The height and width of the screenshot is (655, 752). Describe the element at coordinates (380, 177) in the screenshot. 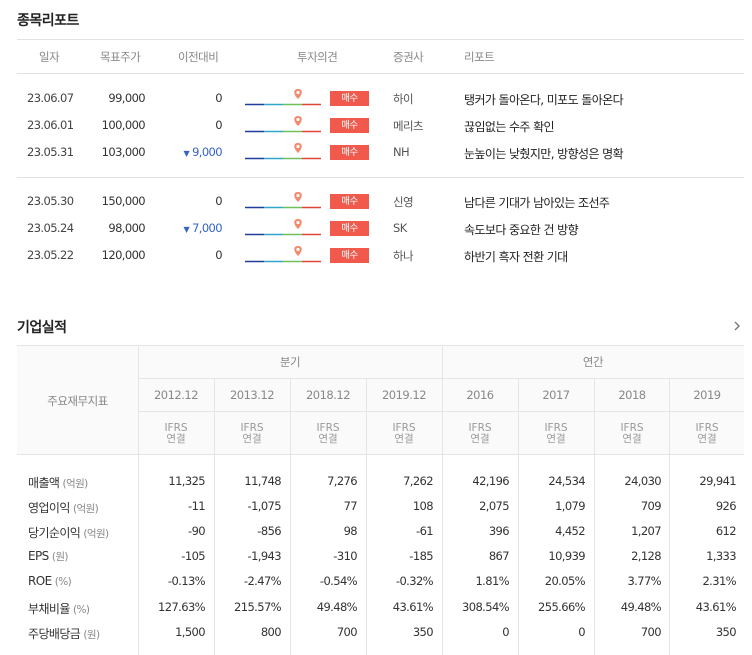

I see `reports-divider` at that location.